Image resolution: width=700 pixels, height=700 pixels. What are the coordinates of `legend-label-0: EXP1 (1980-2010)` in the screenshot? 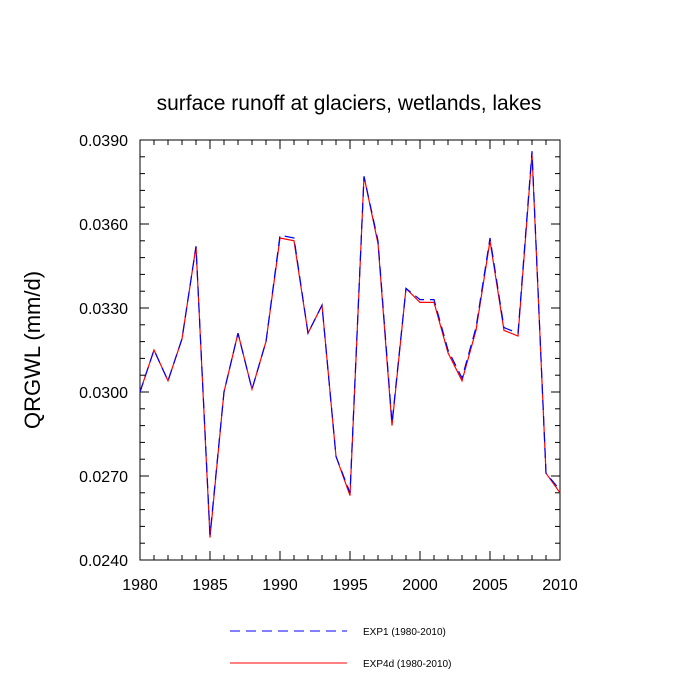 It's located at (404, 632).